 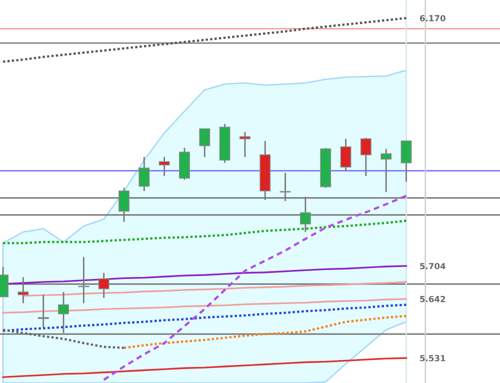 I want to click on y-tick-label: 5.642, so click(x=433, y=299).